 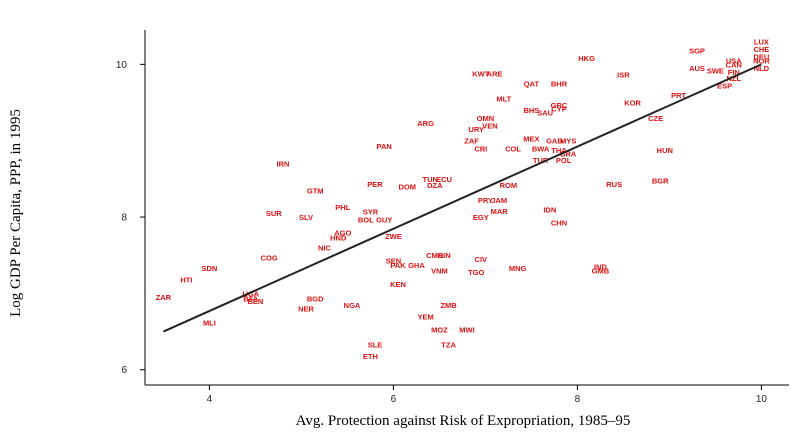 What do you see at coordinates (255, 301) in the screenshot?
I see `point-ben: BEN` at bounding box center [255, 301].